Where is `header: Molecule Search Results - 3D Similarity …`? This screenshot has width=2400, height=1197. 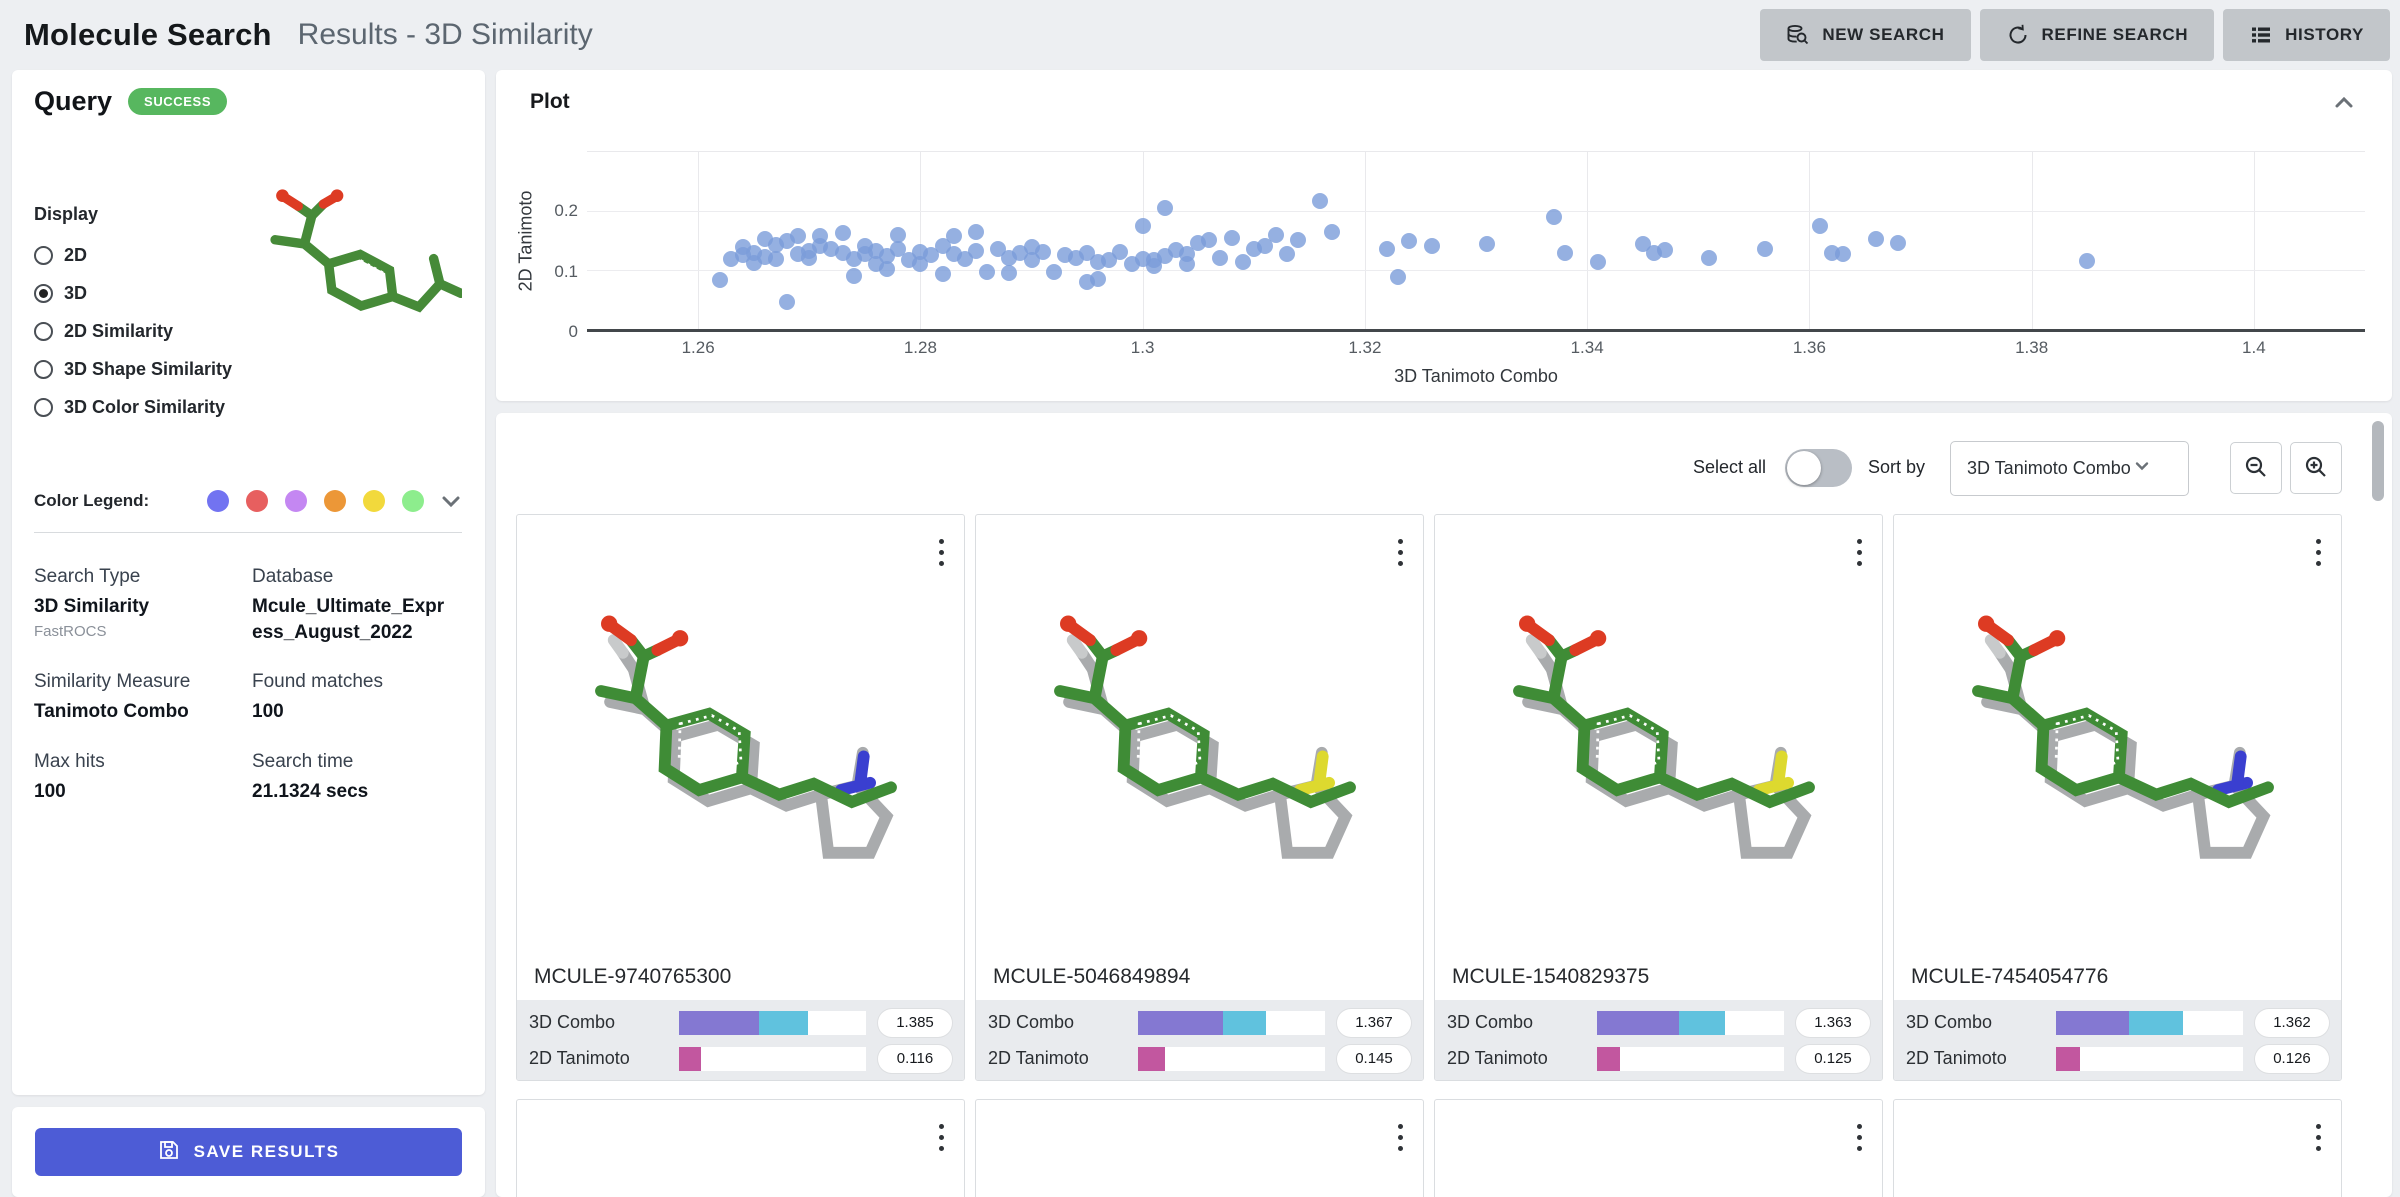 header: Molecule Search Results - 3D Similarity … is located at coordinates (1200, 35).